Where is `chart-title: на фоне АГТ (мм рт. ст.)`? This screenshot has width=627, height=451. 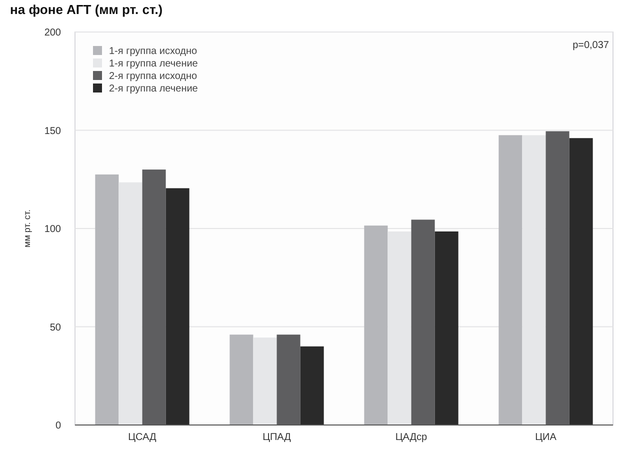 chart-title: на фоне АГТ (мм рт. ст.) is located at coordinates (86, 9).